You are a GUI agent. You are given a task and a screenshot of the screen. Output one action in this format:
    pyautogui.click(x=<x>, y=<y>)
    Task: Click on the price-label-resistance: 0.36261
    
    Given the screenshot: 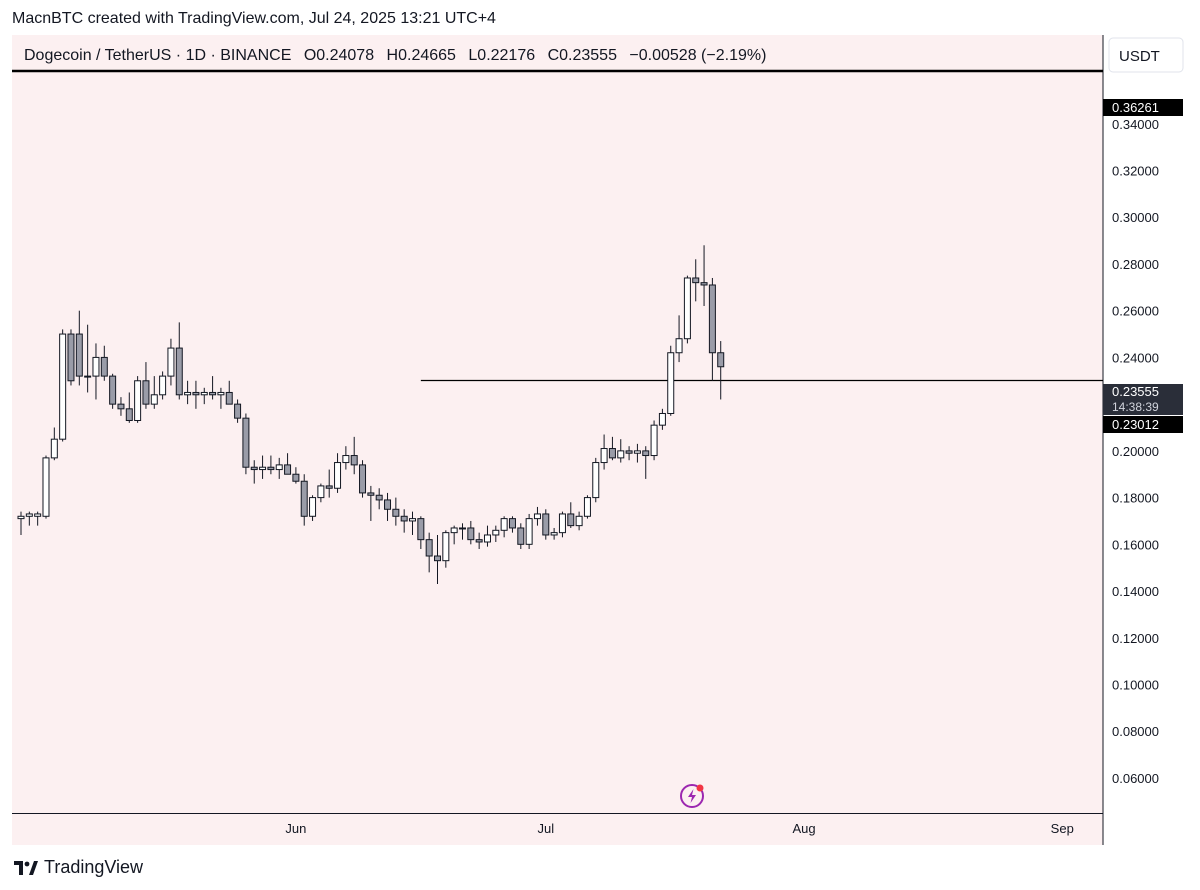 What is the action you would take?
    pyautogui.click(x=1143, y=107)
    